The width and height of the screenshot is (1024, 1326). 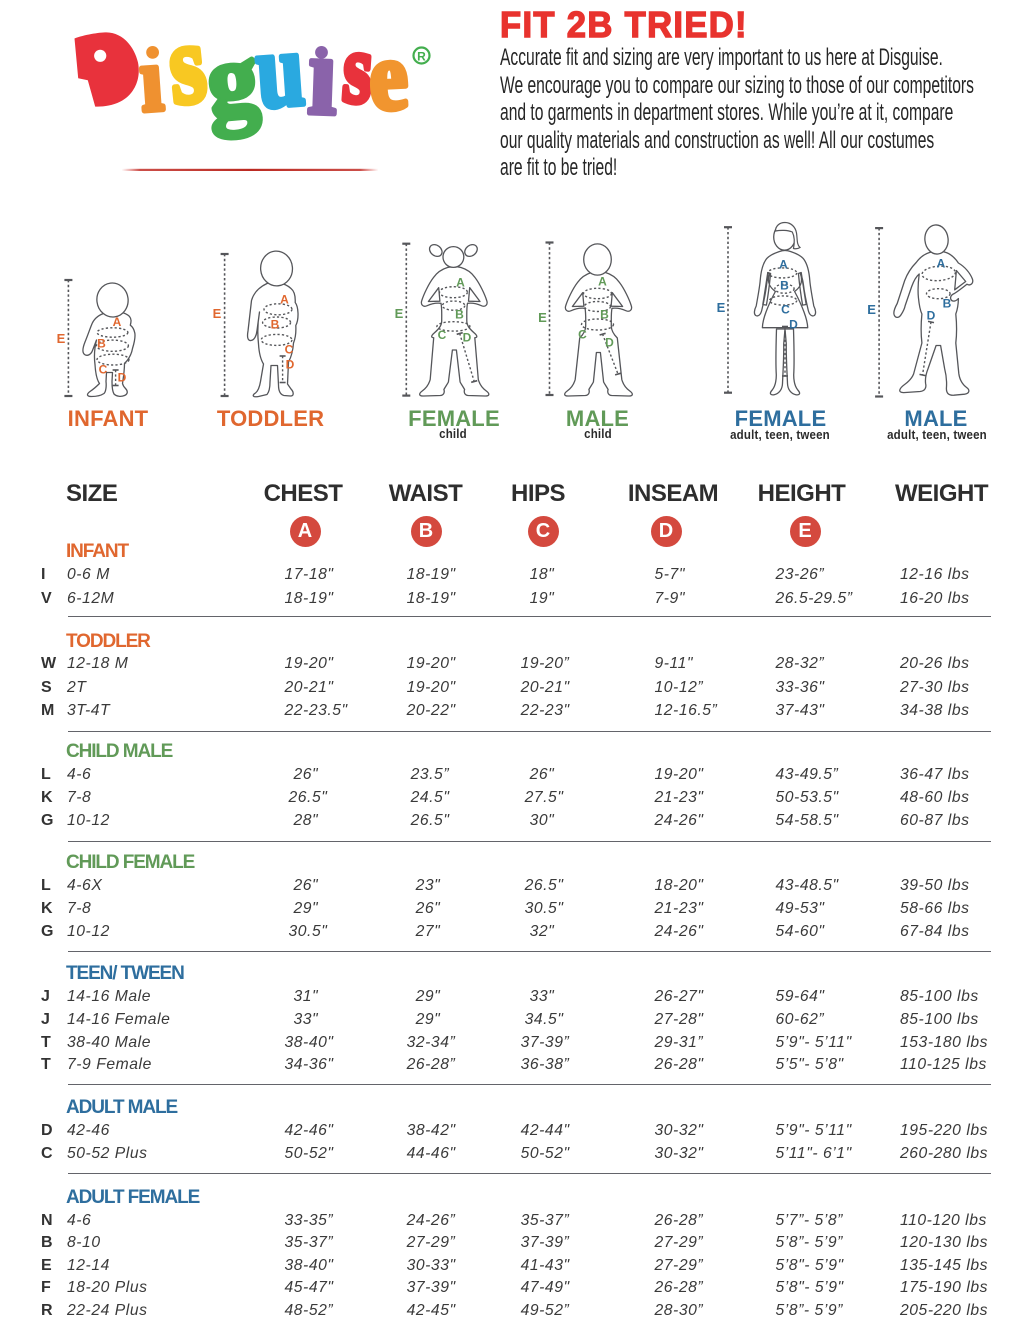 What do you see at coordinates (323, 75) in the screenshot?
I see `svg-text: ı` at bounding box center [323, 75].